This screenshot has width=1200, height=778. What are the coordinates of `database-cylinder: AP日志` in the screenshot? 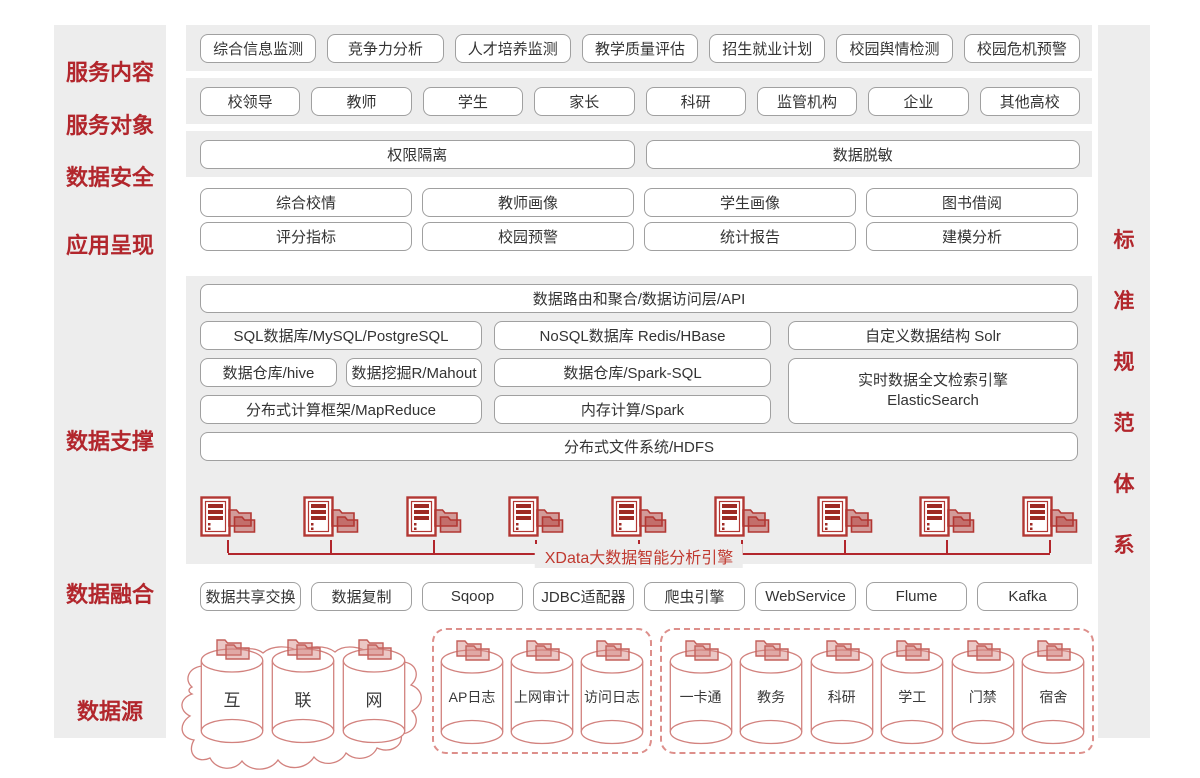 It's located at (472, 697).